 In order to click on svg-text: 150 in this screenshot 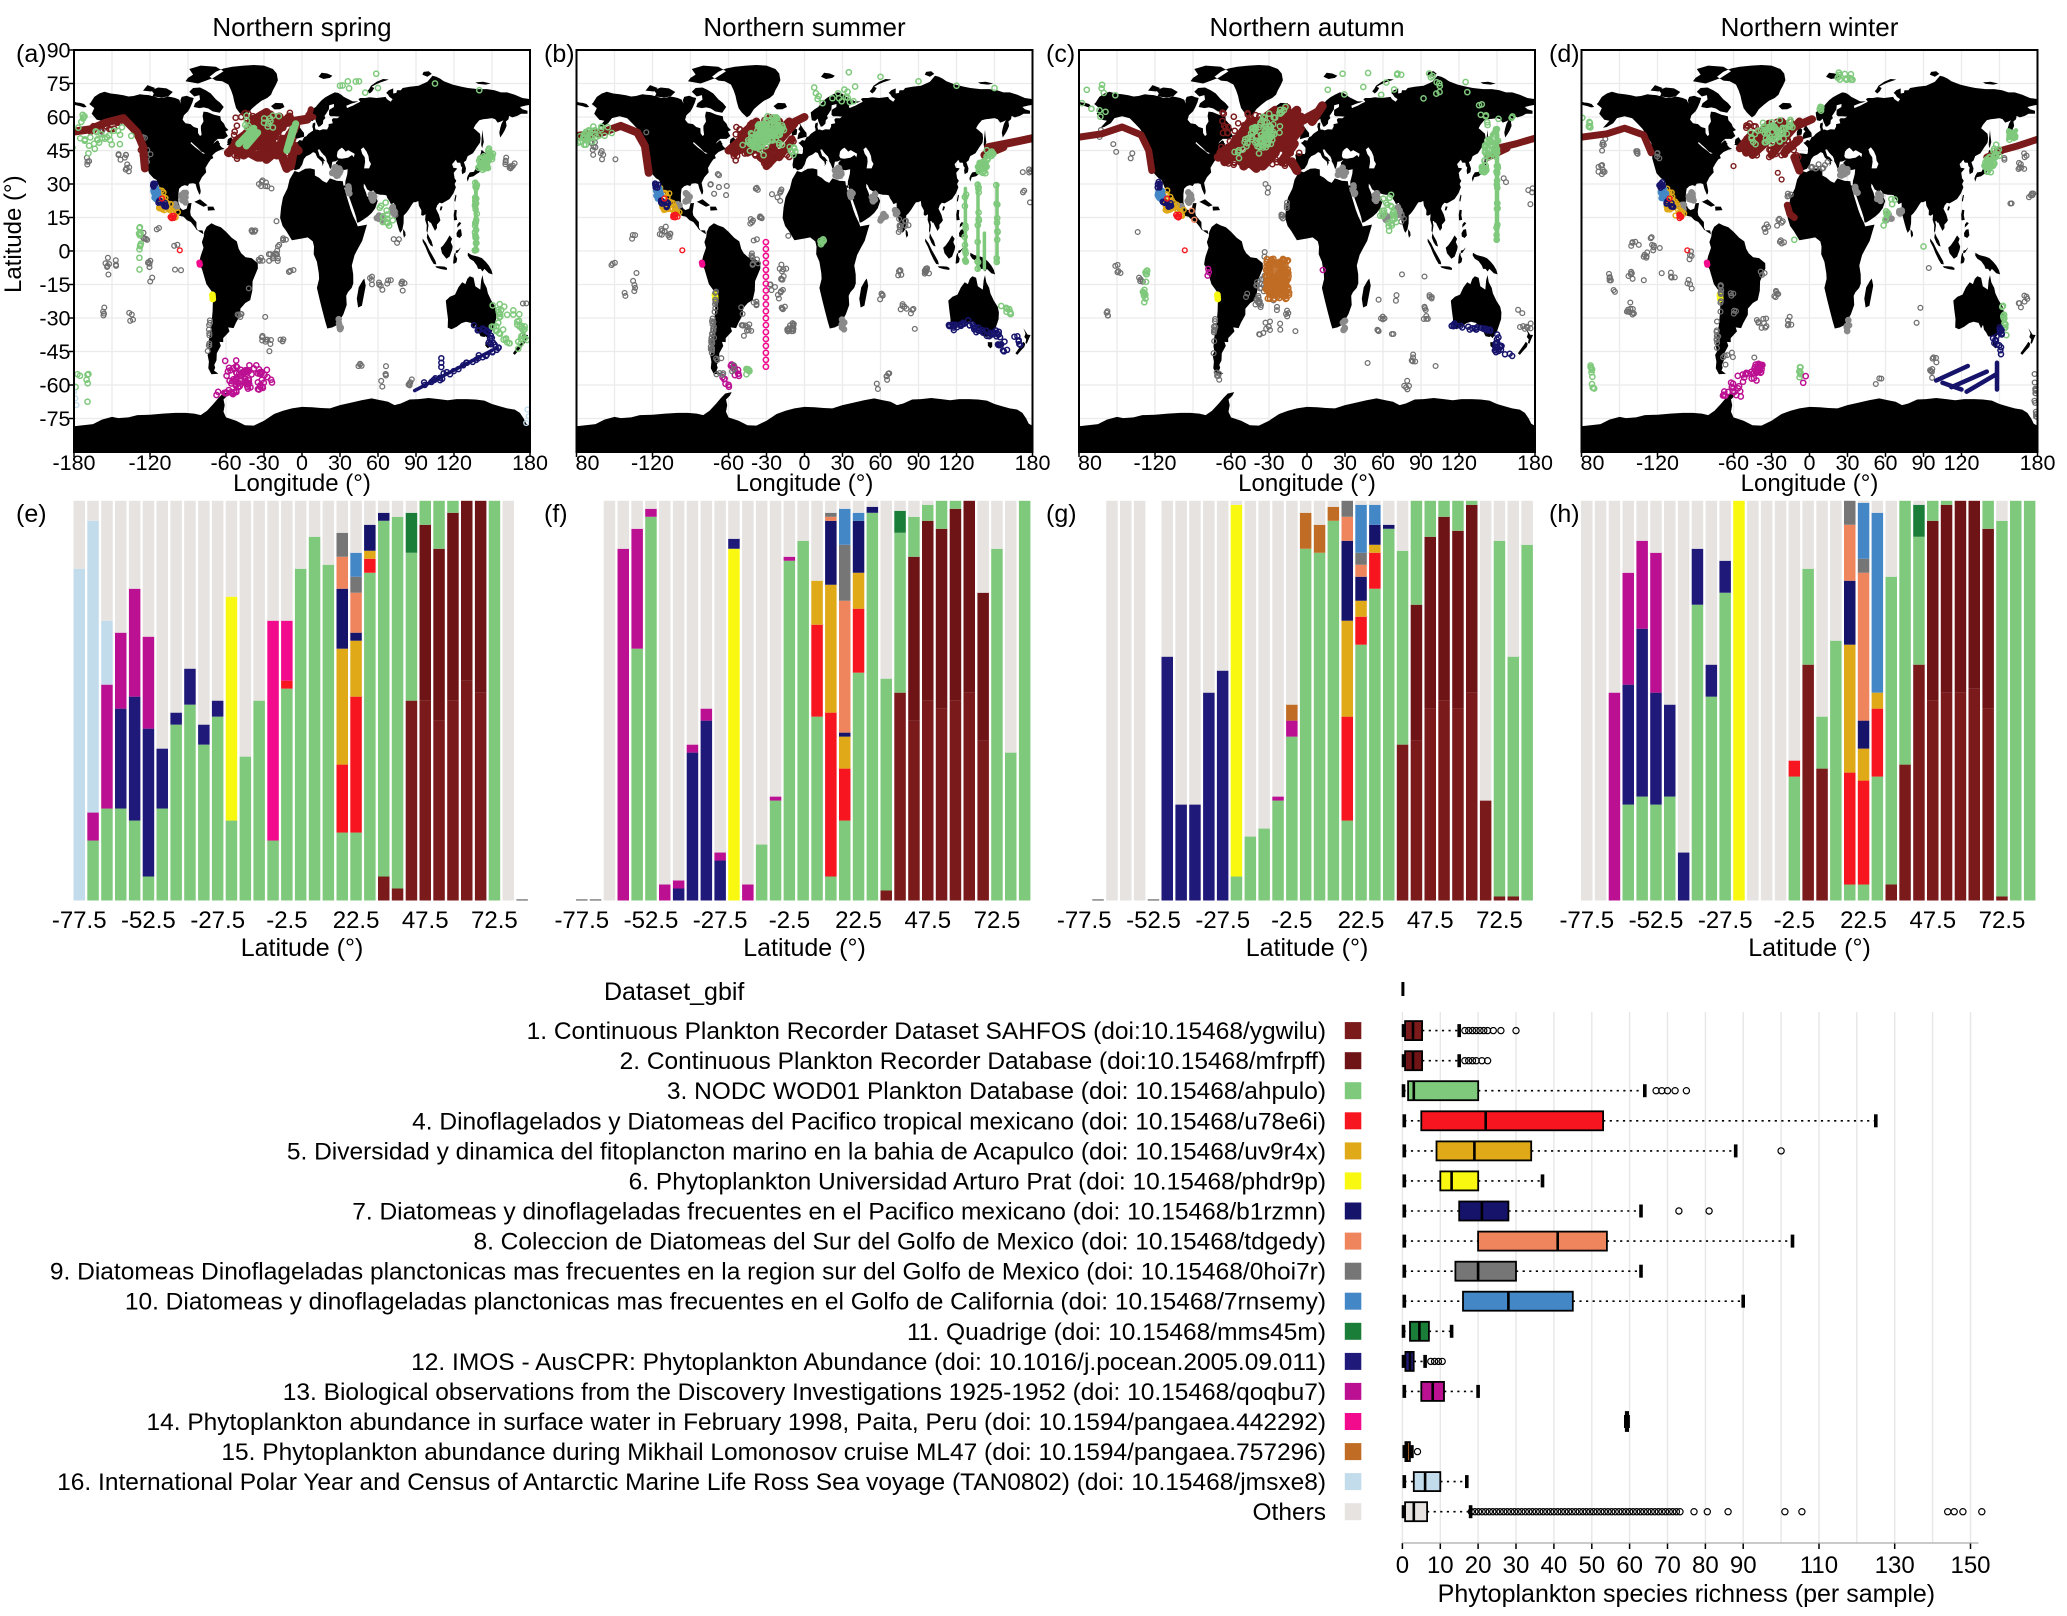, I will do `click(1970, 1565)`.